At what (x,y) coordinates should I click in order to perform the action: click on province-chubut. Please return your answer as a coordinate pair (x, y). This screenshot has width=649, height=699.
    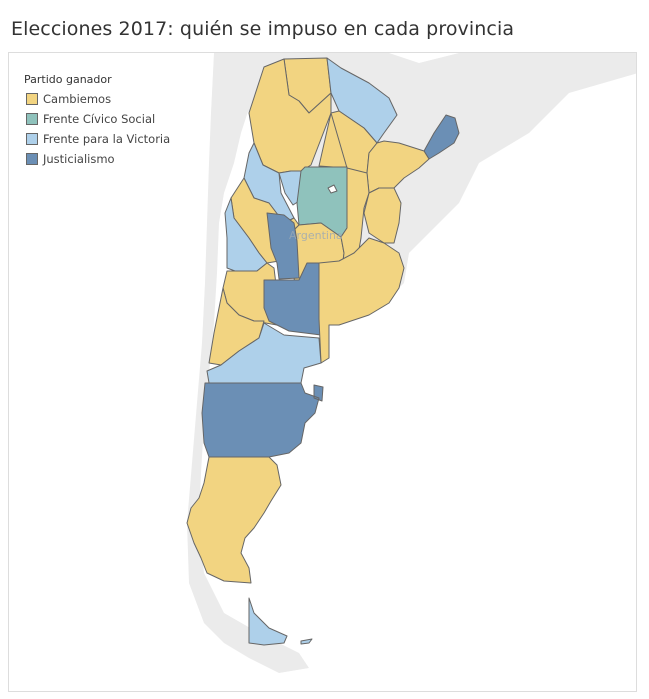
    Looking at the image, I should click on (262, 420).